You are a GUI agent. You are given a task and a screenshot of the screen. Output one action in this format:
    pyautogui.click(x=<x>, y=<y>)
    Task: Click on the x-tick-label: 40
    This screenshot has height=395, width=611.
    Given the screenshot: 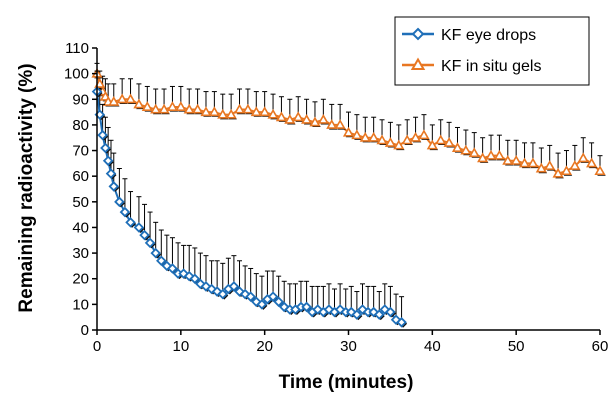 What is the action you would take?
    pyautogui.click(x=432, y=346)
    